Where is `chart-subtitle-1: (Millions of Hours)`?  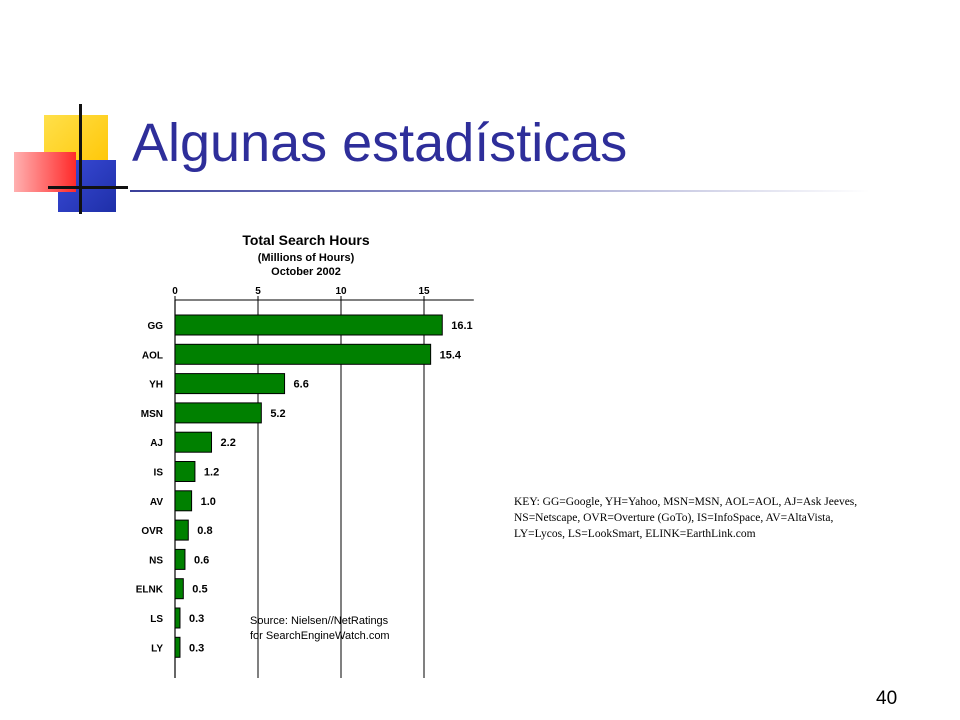 chart-subtitle-1: (Millions of Hours) is located at coordinates (306, 258).